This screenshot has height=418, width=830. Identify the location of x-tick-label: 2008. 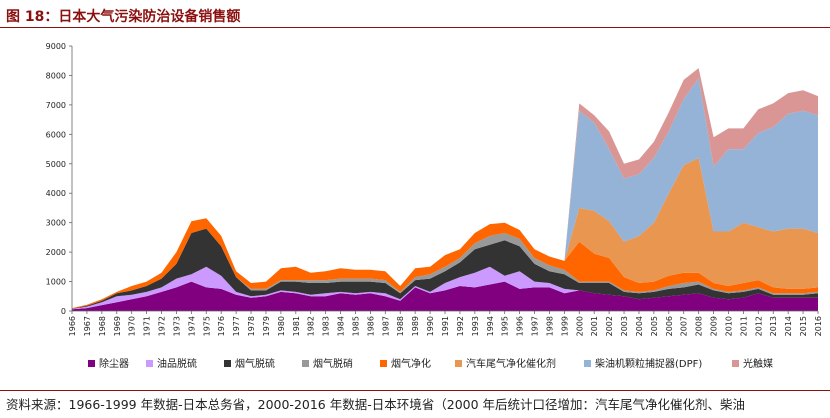
(699, 326).